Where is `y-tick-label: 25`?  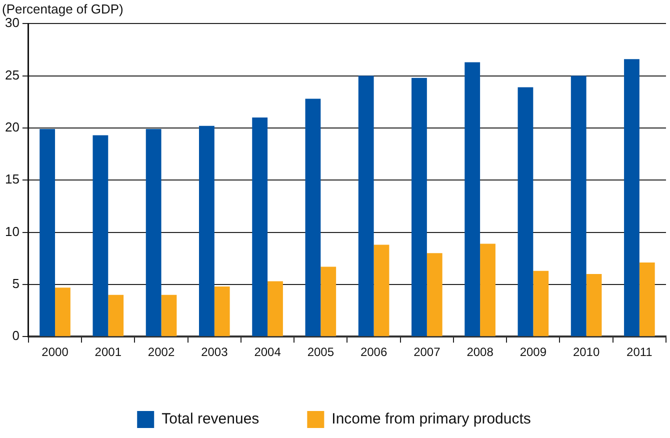
y-tick-label: 25 is located at coordinates (12, 74).